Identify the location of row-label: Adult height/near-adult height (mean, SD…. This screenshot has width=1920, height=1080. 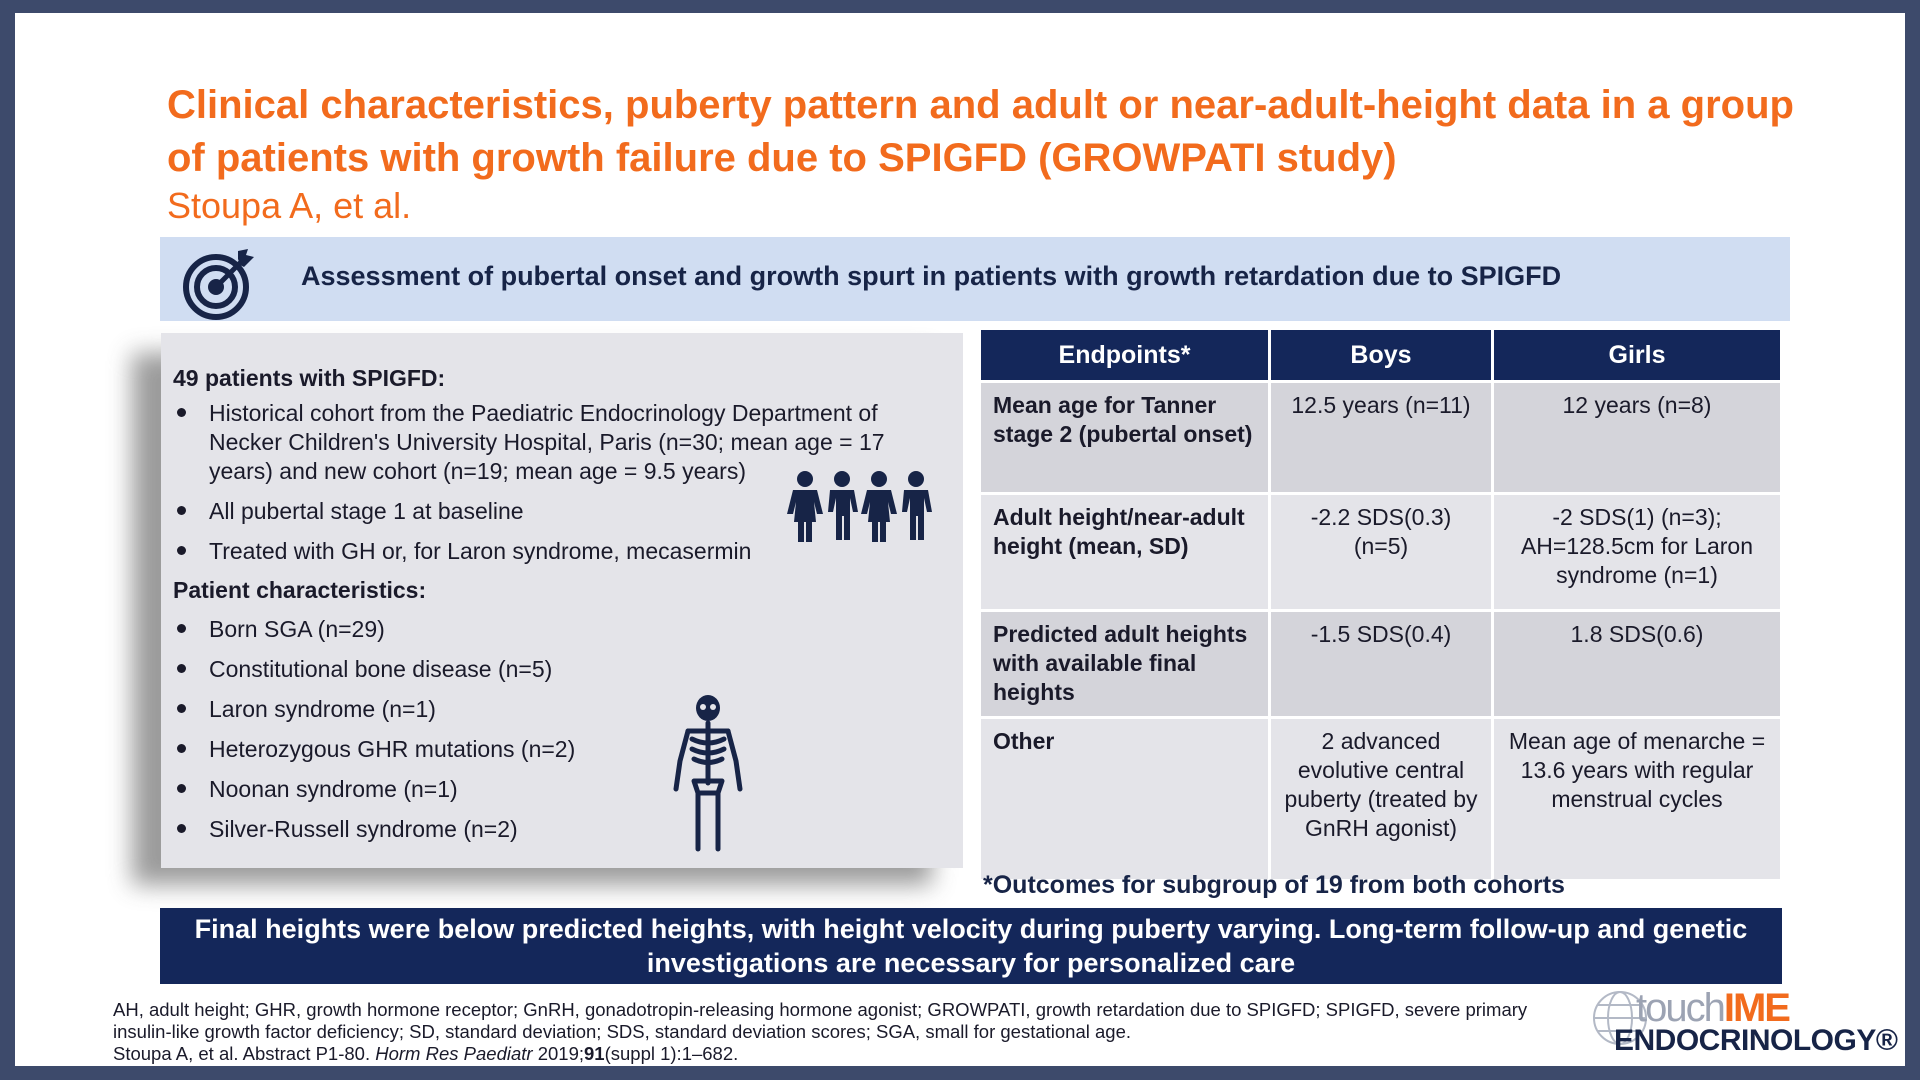
(1124, 552).